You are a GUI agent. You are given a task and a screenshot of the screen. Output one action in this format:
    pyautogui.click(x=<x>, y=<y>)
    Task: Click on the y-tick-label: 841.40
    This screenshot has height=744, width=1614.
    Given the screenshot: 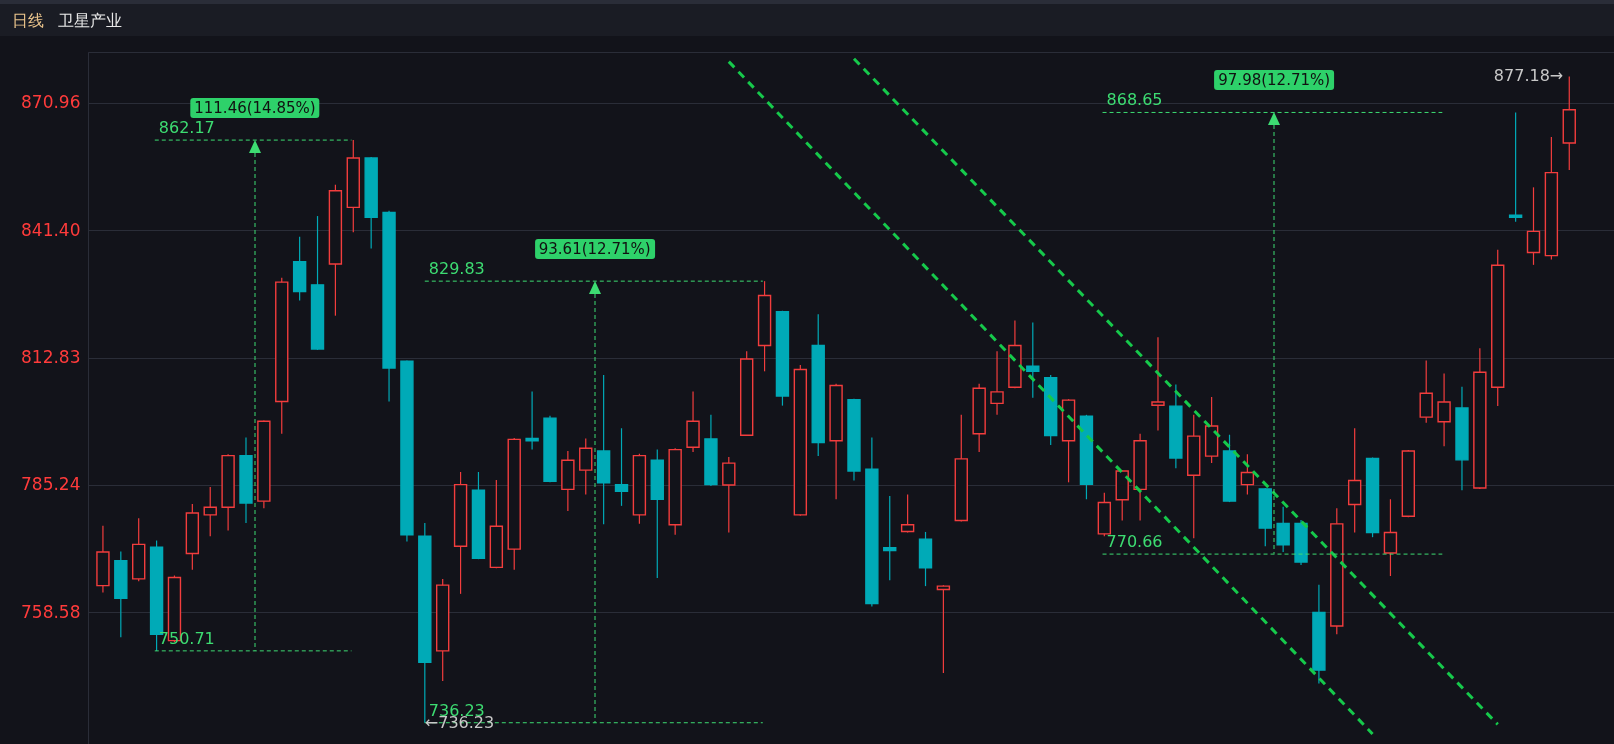 What is the action you would take?
    pyautogui.click(x=51, y=229)
    